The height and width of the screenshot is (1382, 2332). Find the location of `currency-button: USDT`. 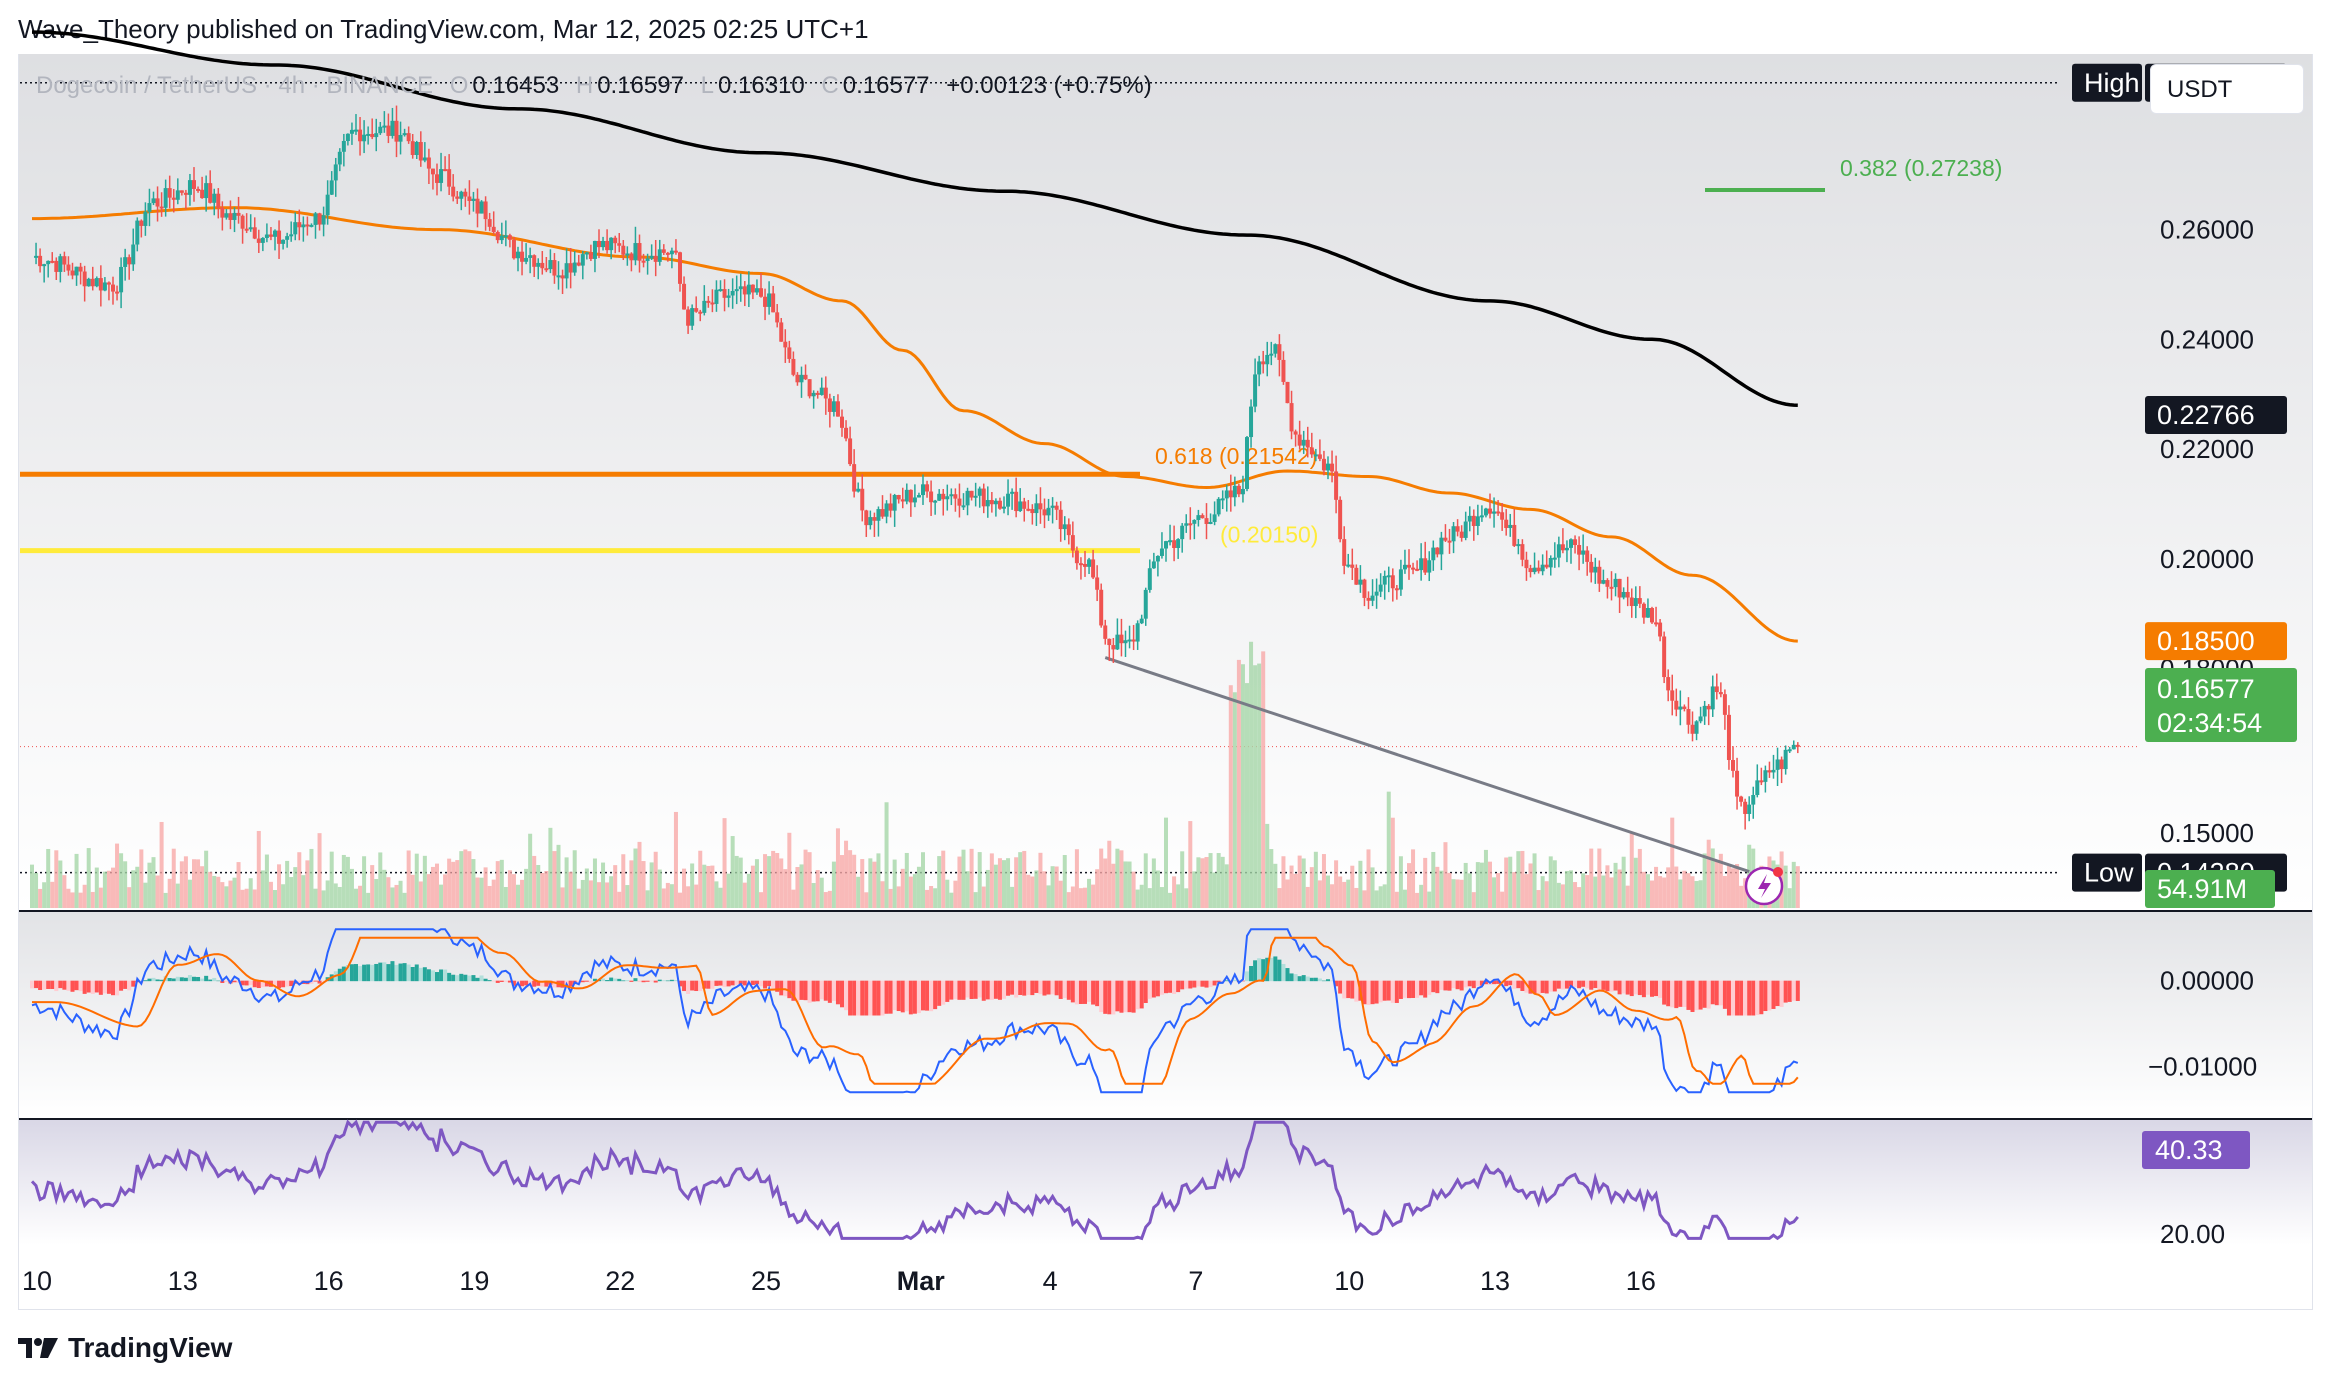

currency-button: USDT is located at coordinates (2227, 89).